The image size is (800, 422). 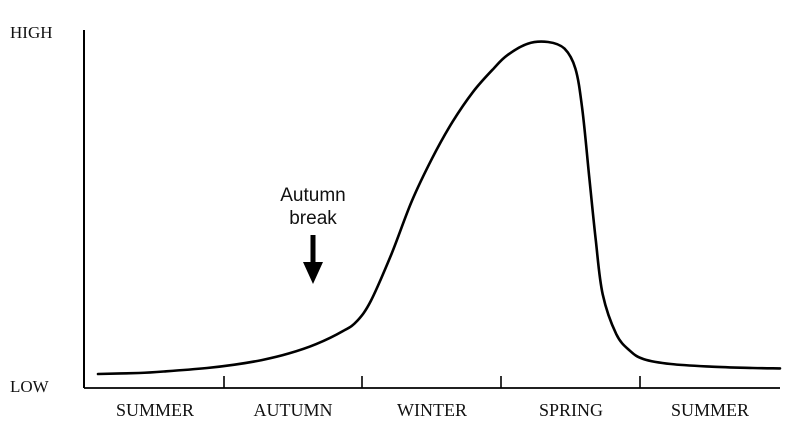 I want to click on y-tick-label-low: LOW, so click(x=30, y=386).